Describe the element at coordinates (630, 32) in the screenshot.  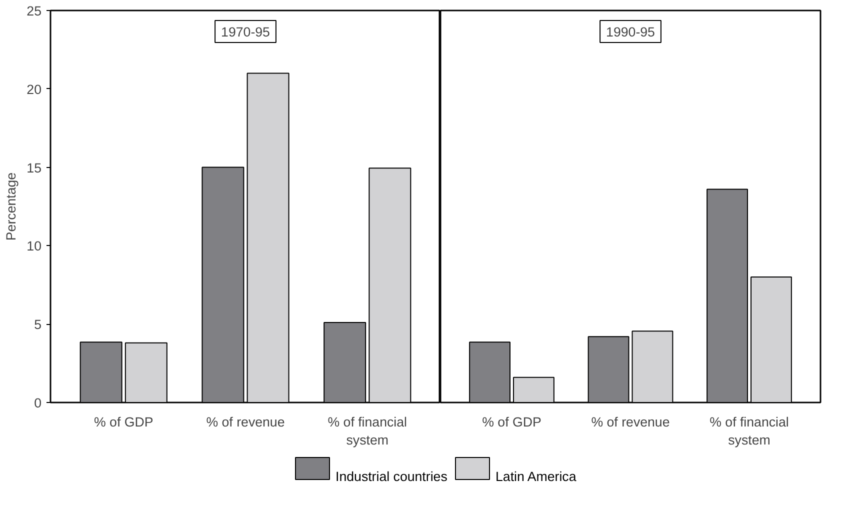
I see `annotation: 1990-95` at that location.